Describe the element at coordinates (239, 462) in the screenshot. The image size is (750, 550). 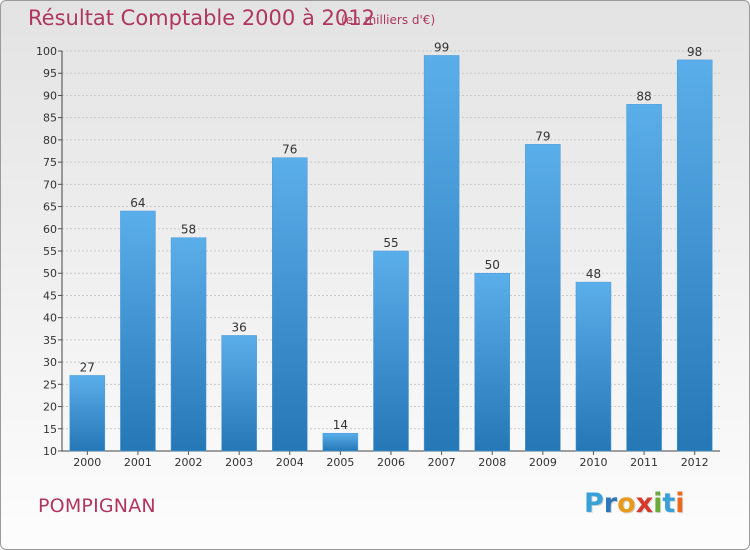
I see `x-tick-label: 2003` at that location.